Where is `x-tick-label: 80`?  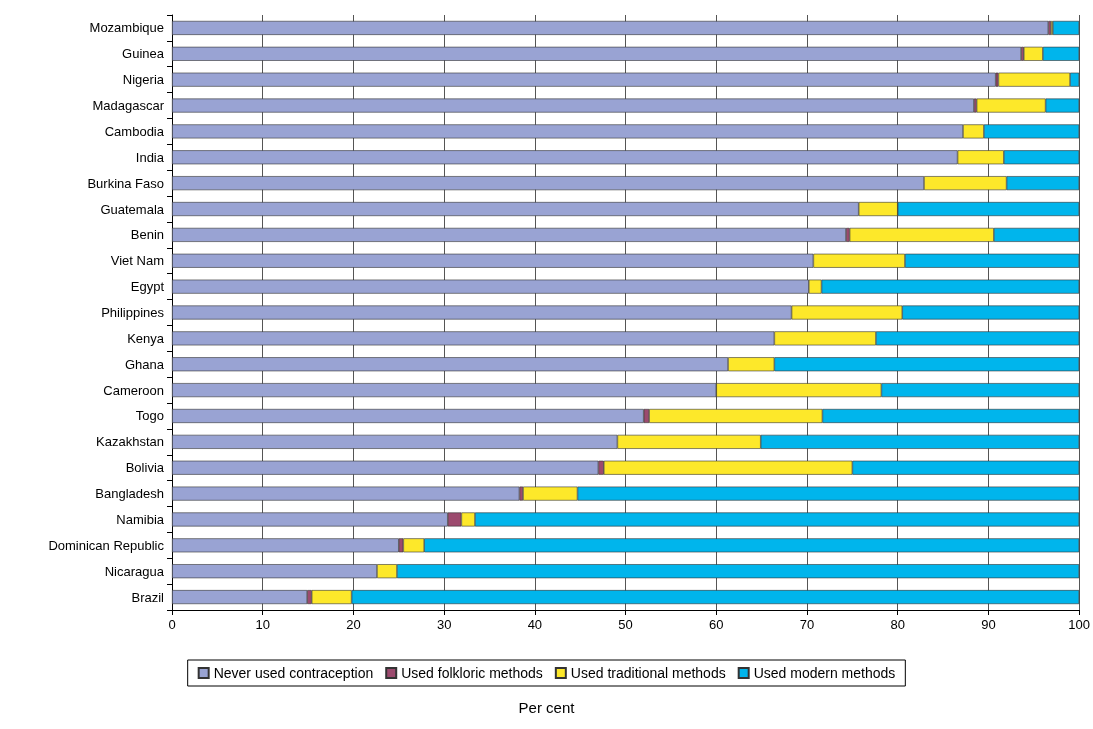
x-tick-label: 80 is located at coordinates (897, 624).